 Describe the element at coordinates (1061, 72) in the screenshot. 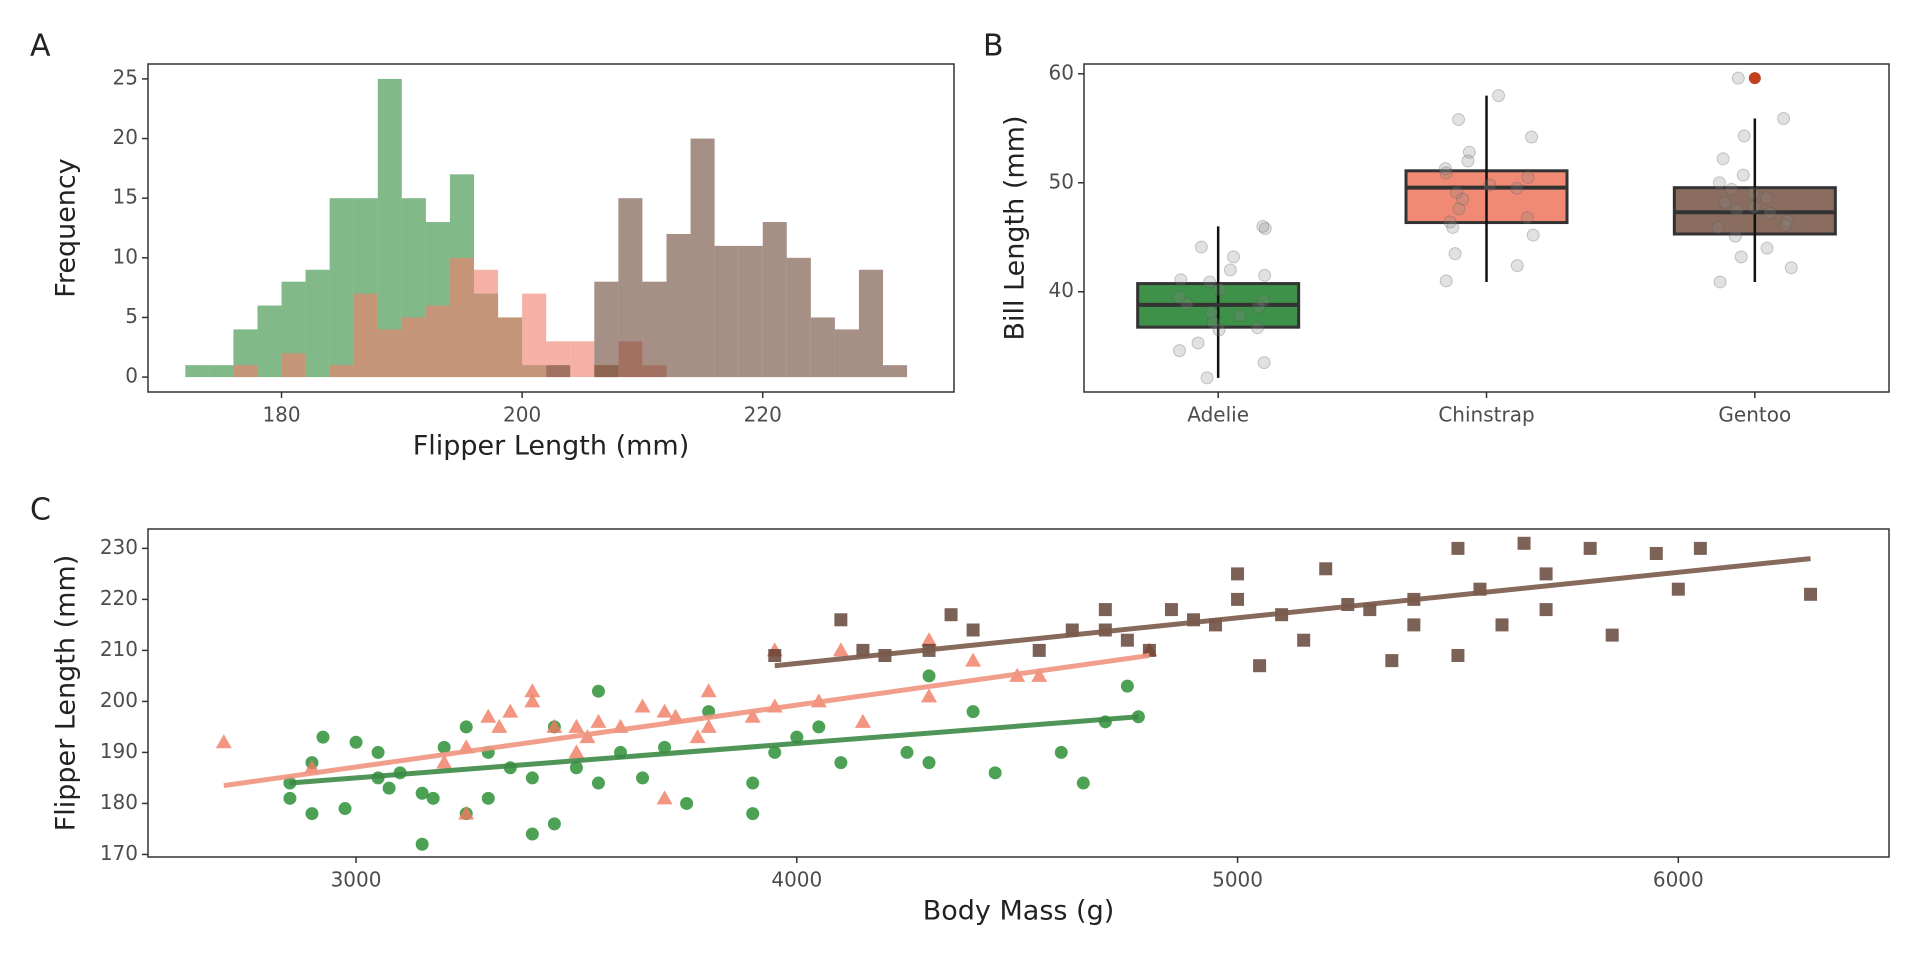

I see `y-tick-label: 60` at that location.